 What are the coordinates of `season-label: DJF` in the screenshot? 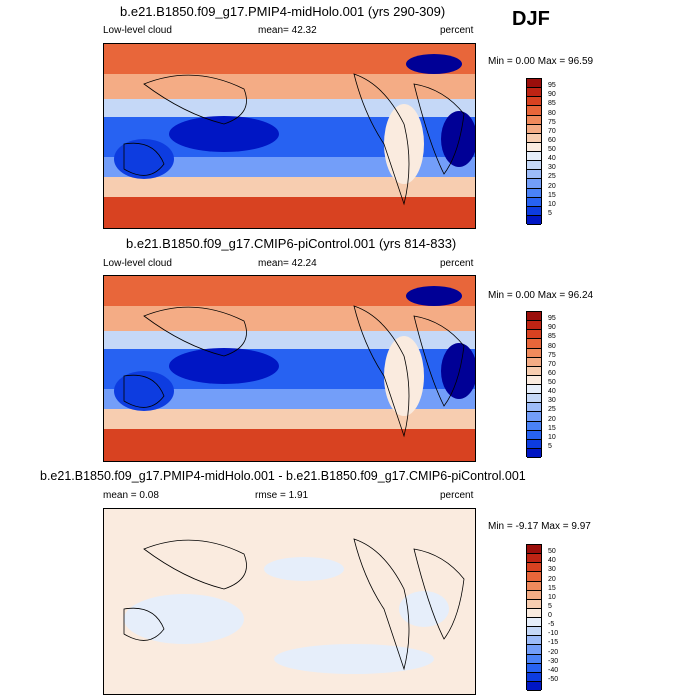 It's located at (531, 19).